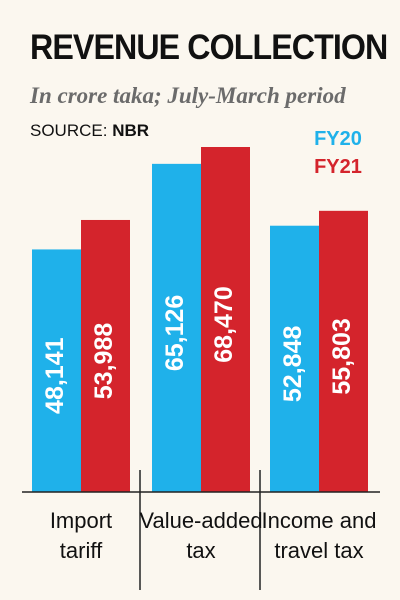  I want to click on source-line: SOURCE: NBR, so click(89, 131).